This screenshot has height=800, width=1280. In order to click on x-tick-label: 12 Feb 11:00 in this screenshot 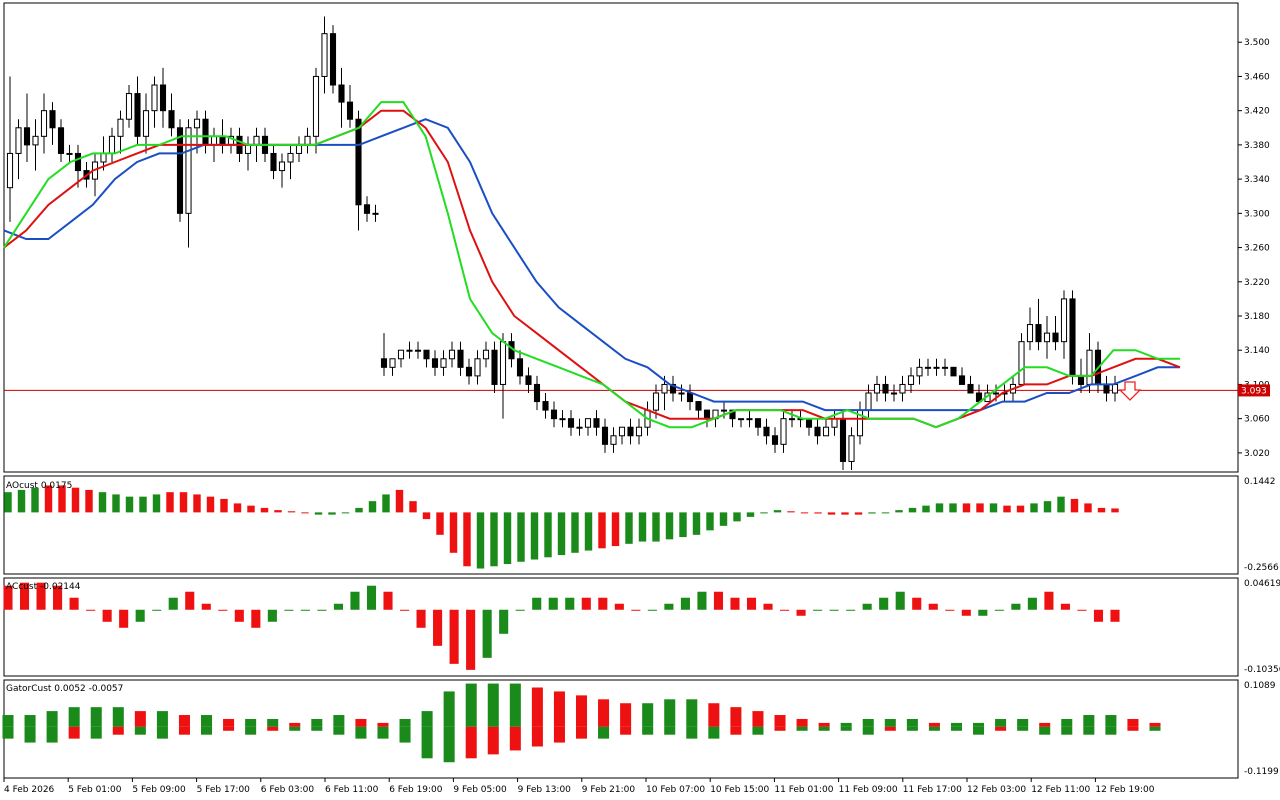, I will do `click(1060, 790)`.